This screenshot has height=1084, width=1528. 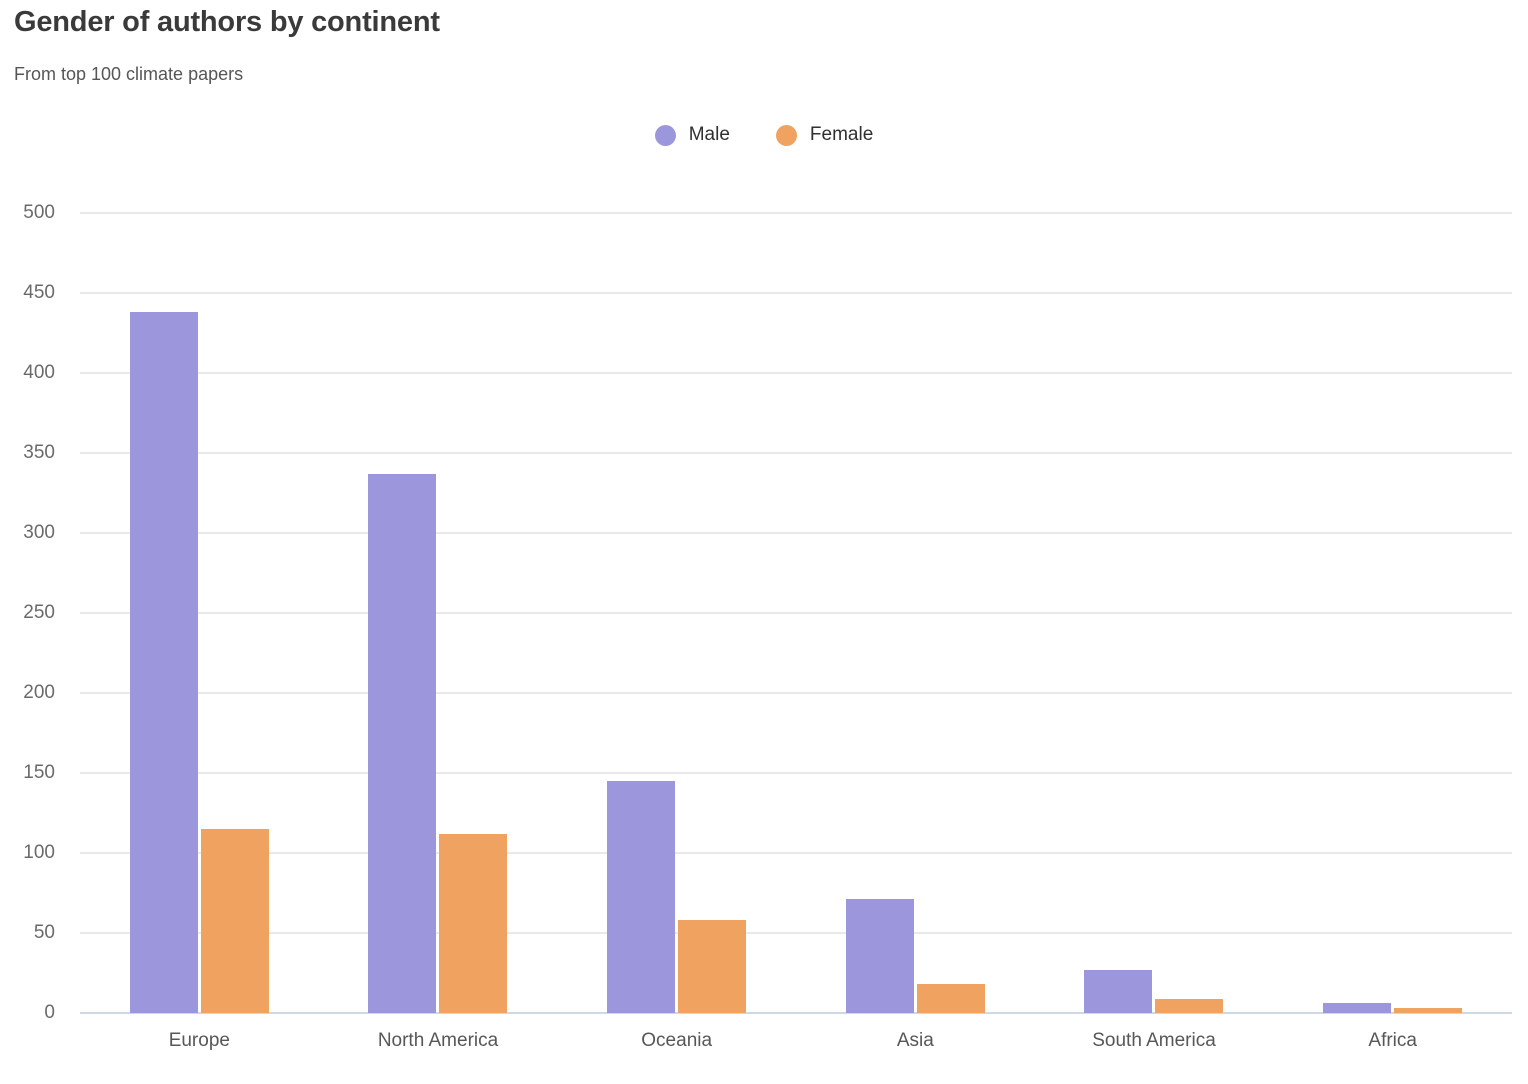 I want to click on x-axis-label-oceania: Oceania, so click(x=677, y=1040).